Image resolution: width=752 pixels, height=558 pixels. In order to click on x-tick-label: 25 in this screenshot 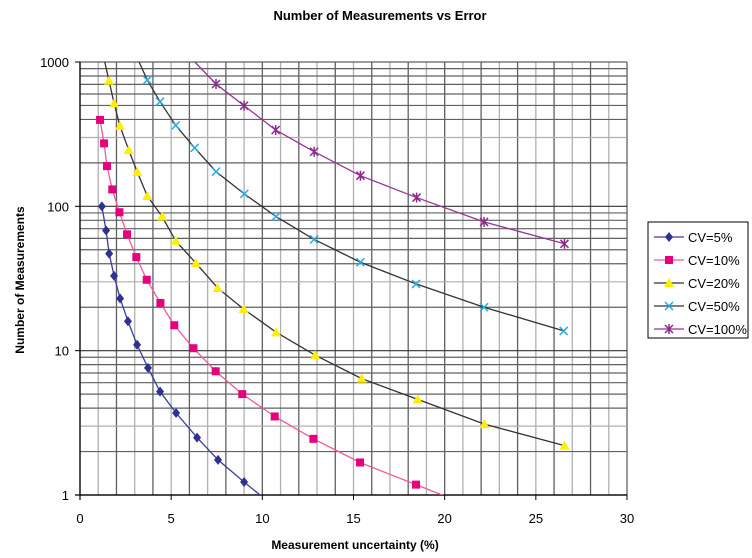, I will do `click(536, 518)`.